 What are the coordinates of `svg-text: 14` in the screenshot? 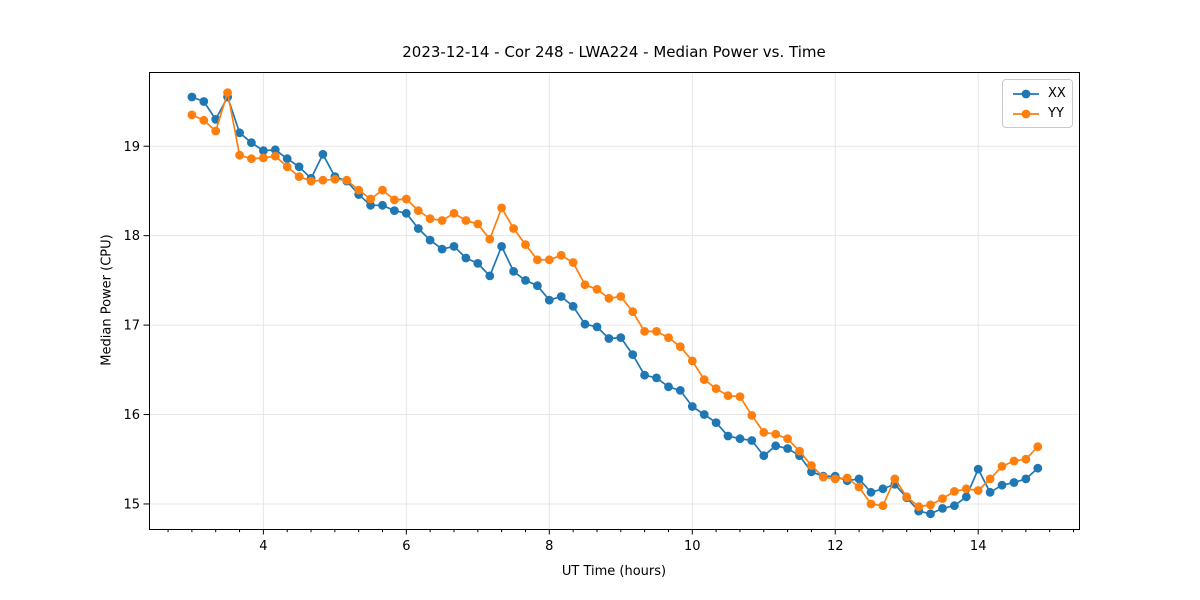 It's located at (978, 546).